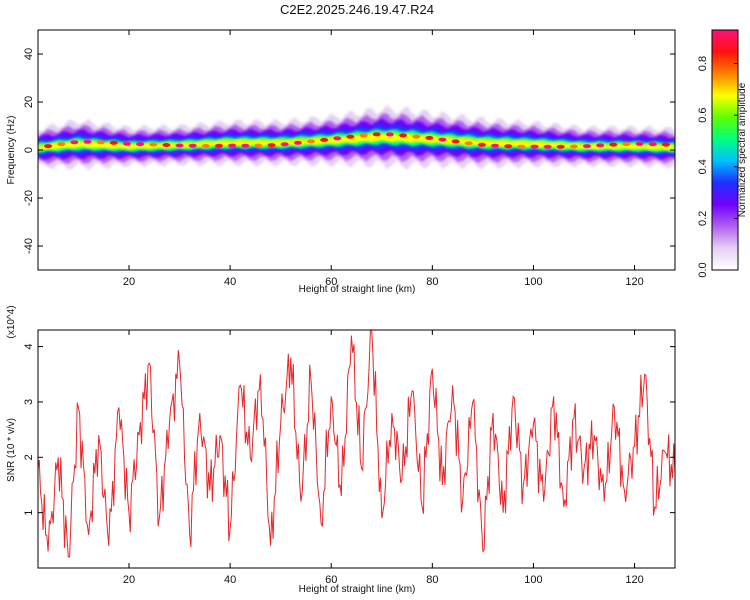  I want to click on spectrogram-ytick-label: 0, so click(29, 150).